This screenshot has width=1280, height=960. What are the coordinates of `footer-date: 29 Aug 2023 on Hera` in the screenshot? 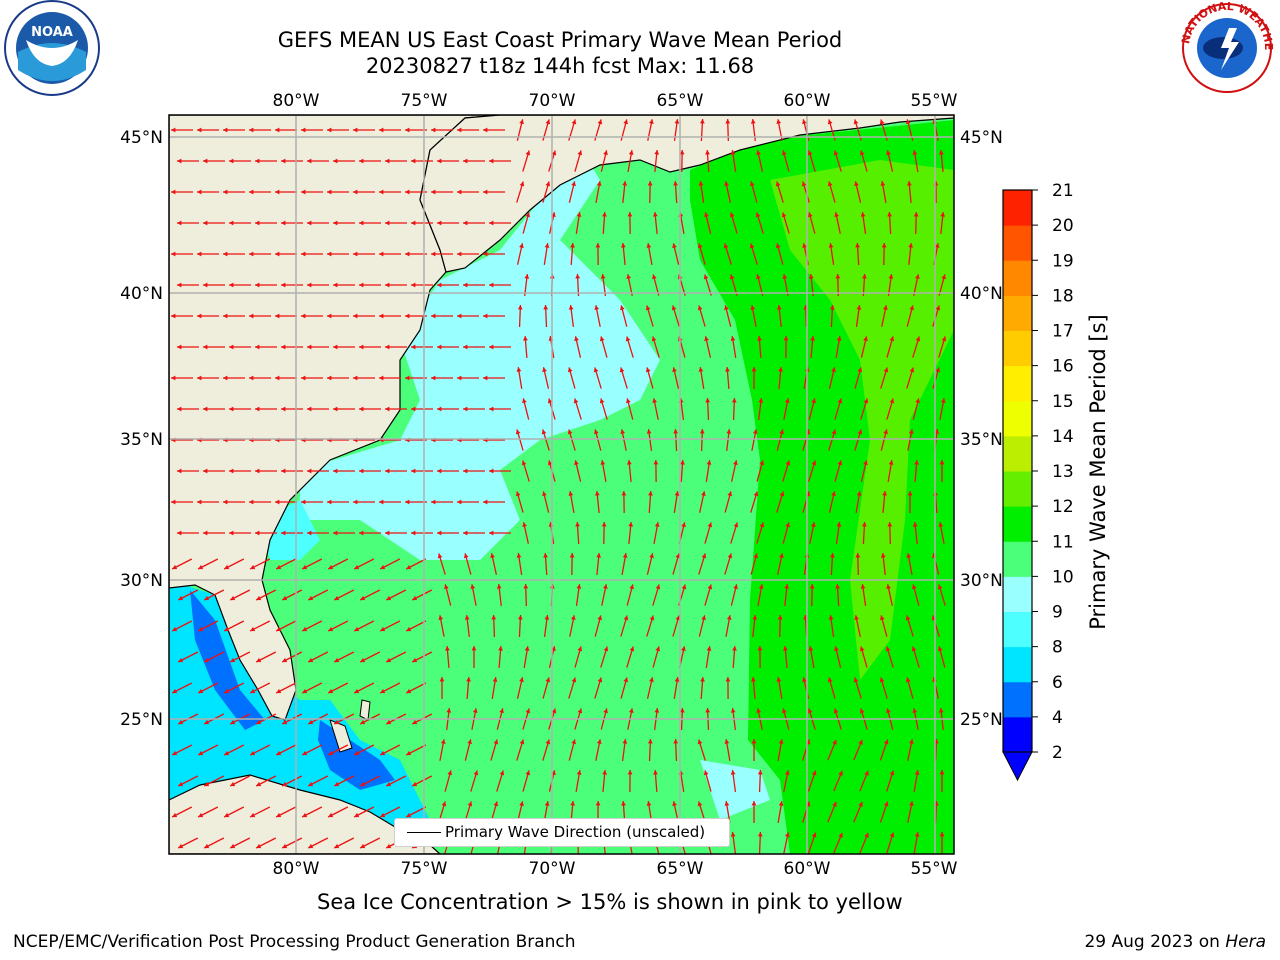 It's located at (1175, 942).